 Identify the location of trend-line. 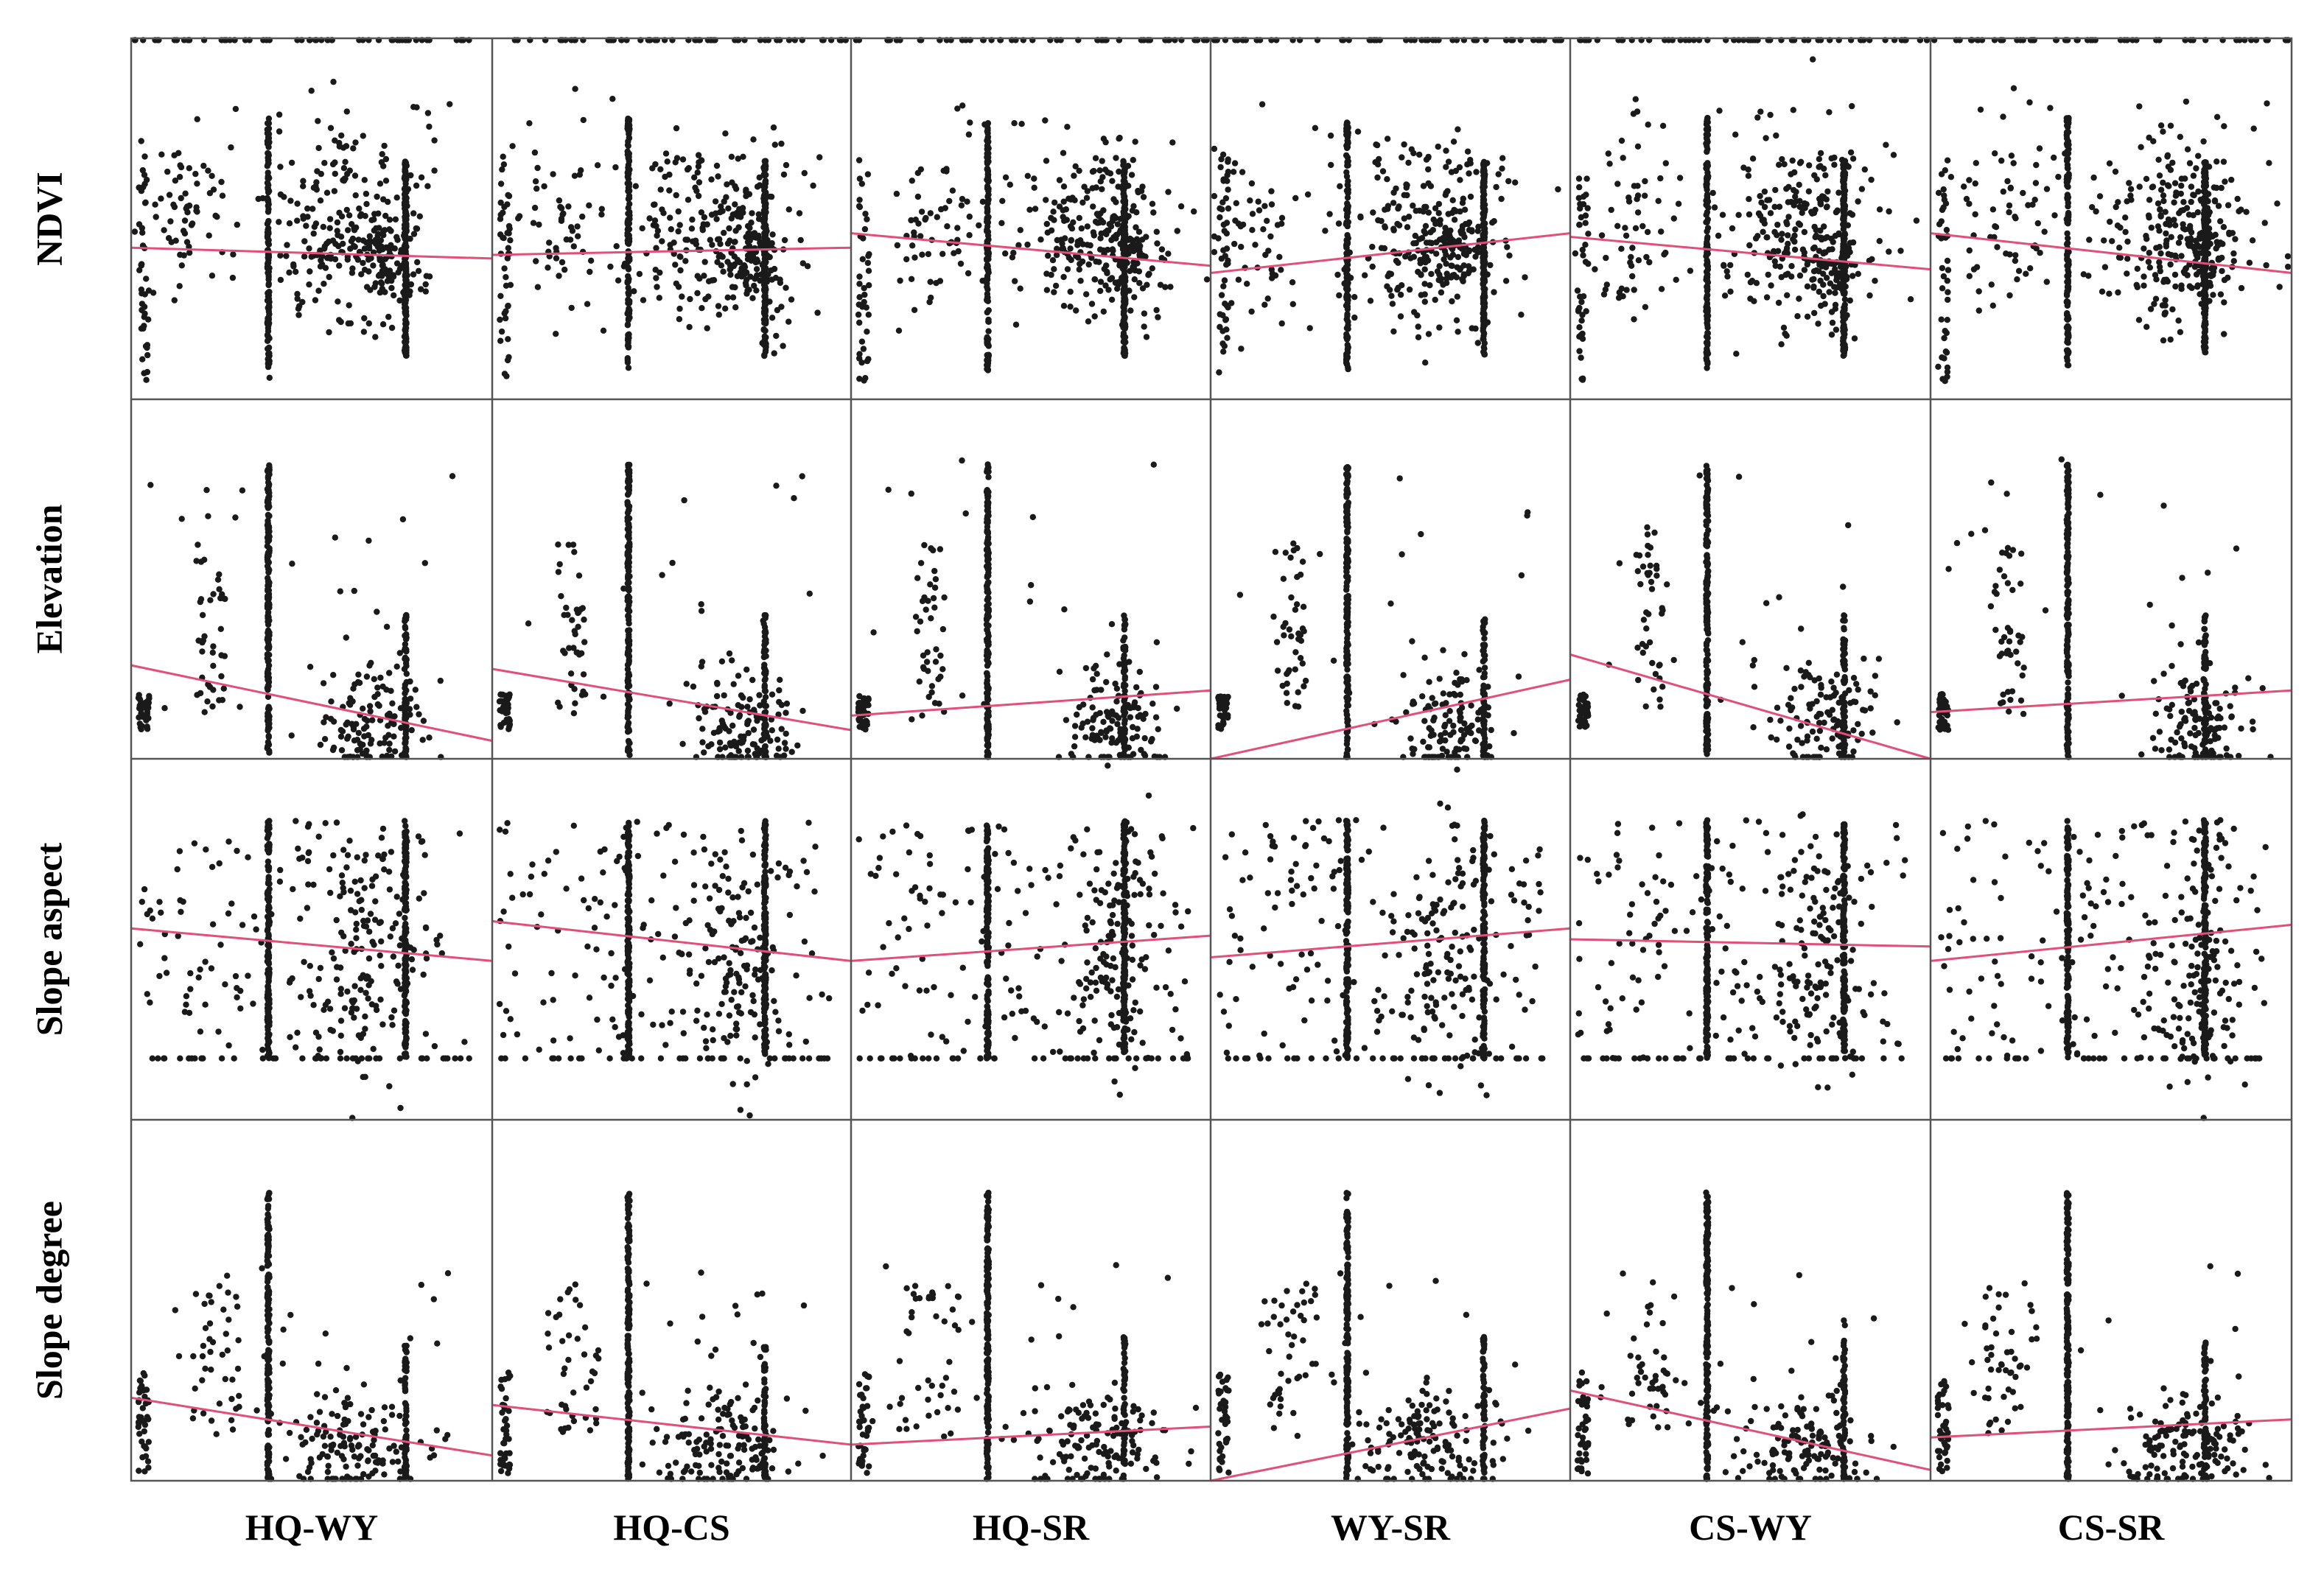
(311, 253).